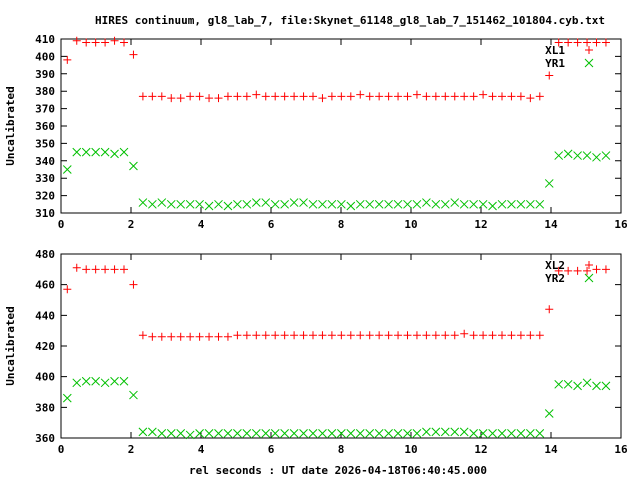 Image resolution: width=640 pixels, height=480 pixels. Describe the element at coordinates (621, 449) in the screenshot. I see `x-tick-label: 16` at that location.